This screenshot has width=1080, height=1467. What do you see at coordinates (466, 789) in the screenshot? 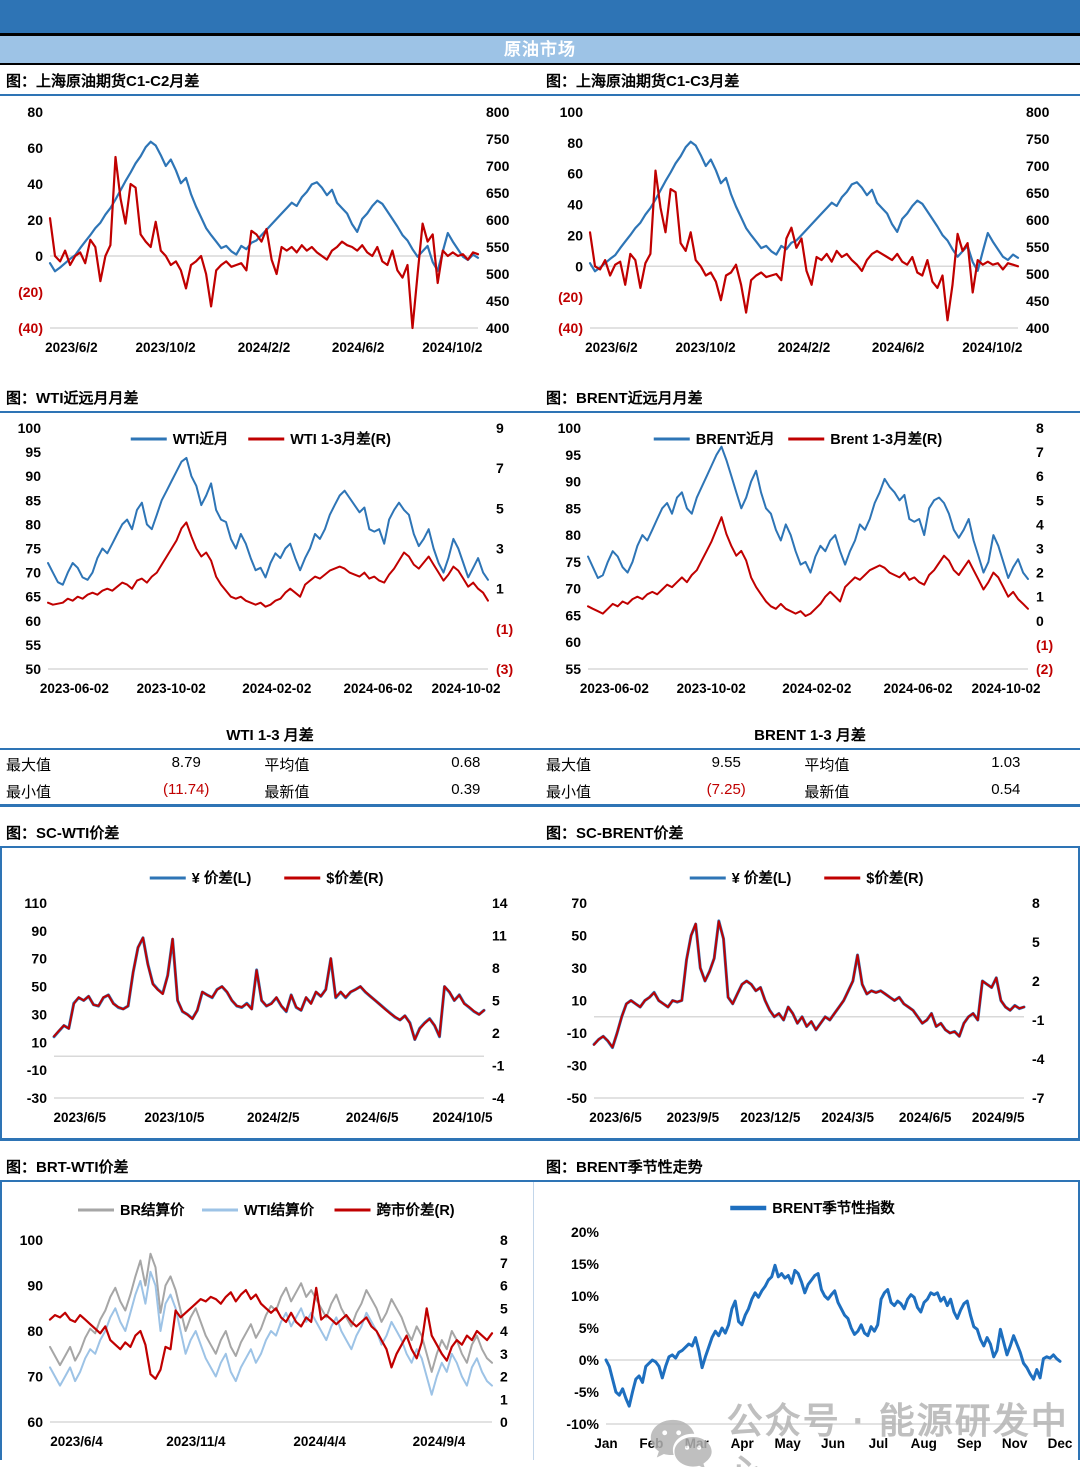
I see `stat-value: 0.39` at bounding box center [466, 789].